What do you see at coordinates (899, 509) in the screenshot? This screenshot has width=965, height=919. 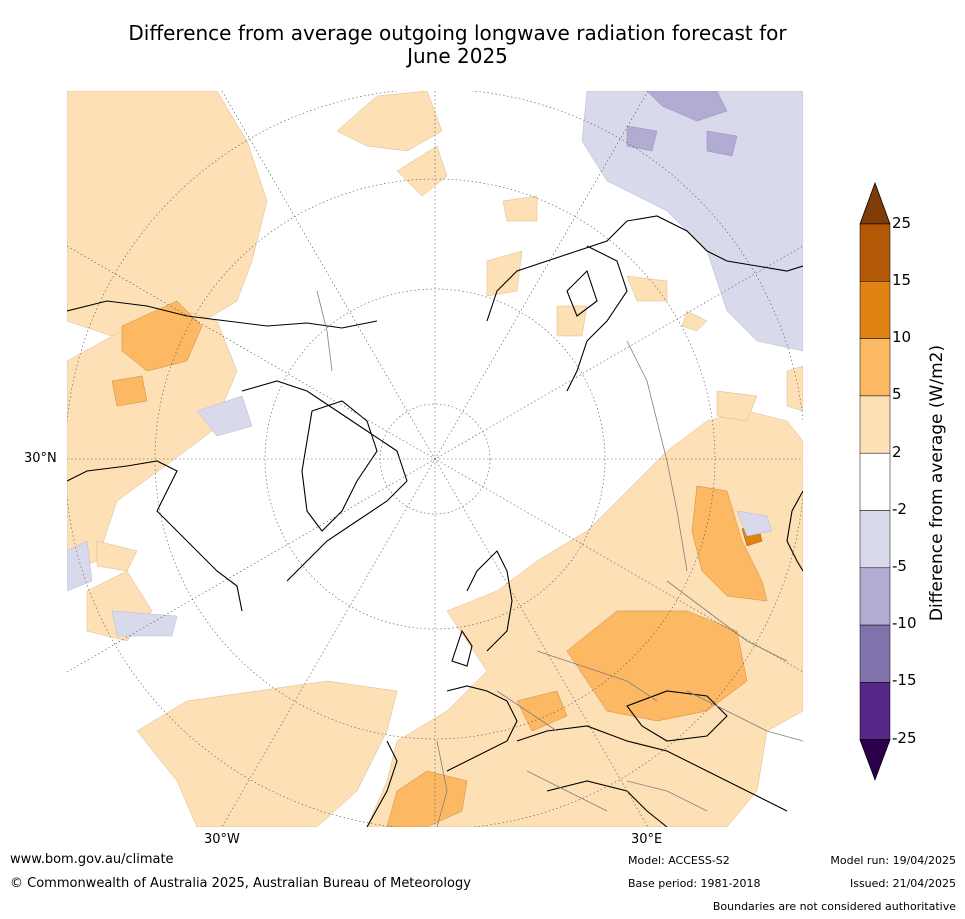 I see `colorbar-tick-minus-2: -2` at bounding box center [899, 509].